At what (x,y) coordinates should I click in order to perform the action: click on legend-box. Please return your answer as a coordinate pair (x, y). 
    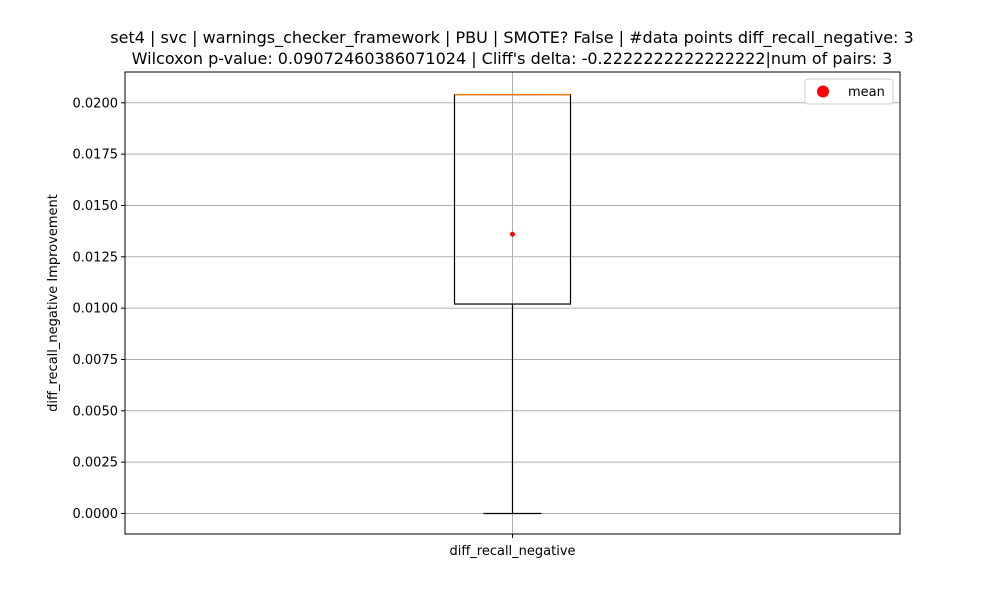
    Looking at the image, I should click on (849, 91).